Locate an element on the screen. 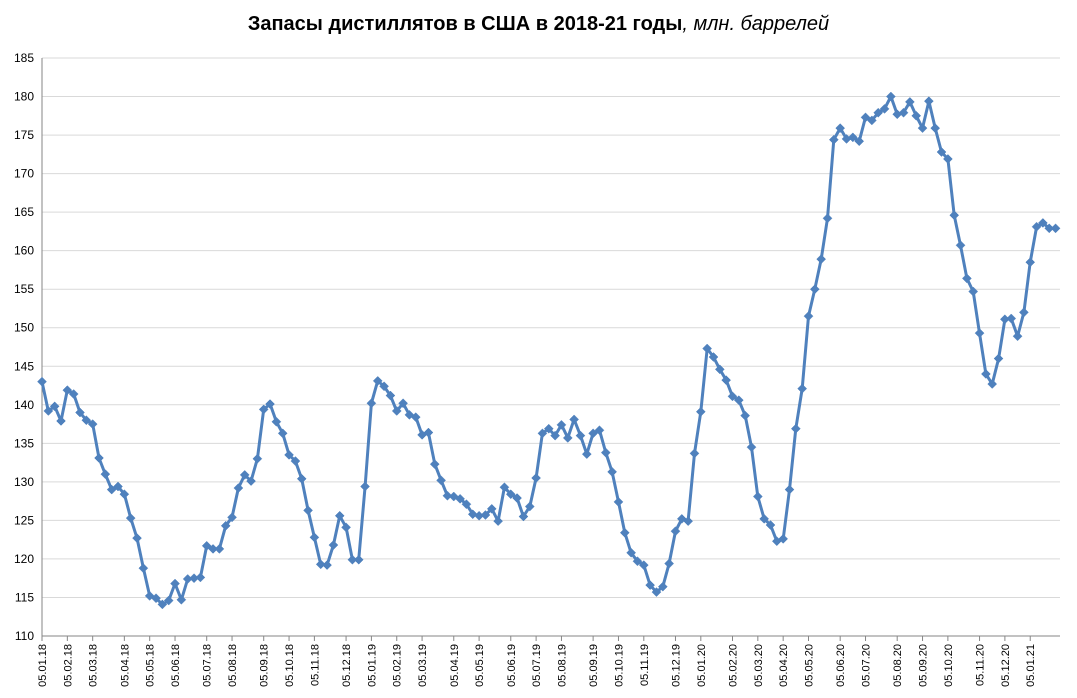 This screenshot has height=698, width=1077. x-tick-label: 05.03.18 is located at coordinates (94, 665).